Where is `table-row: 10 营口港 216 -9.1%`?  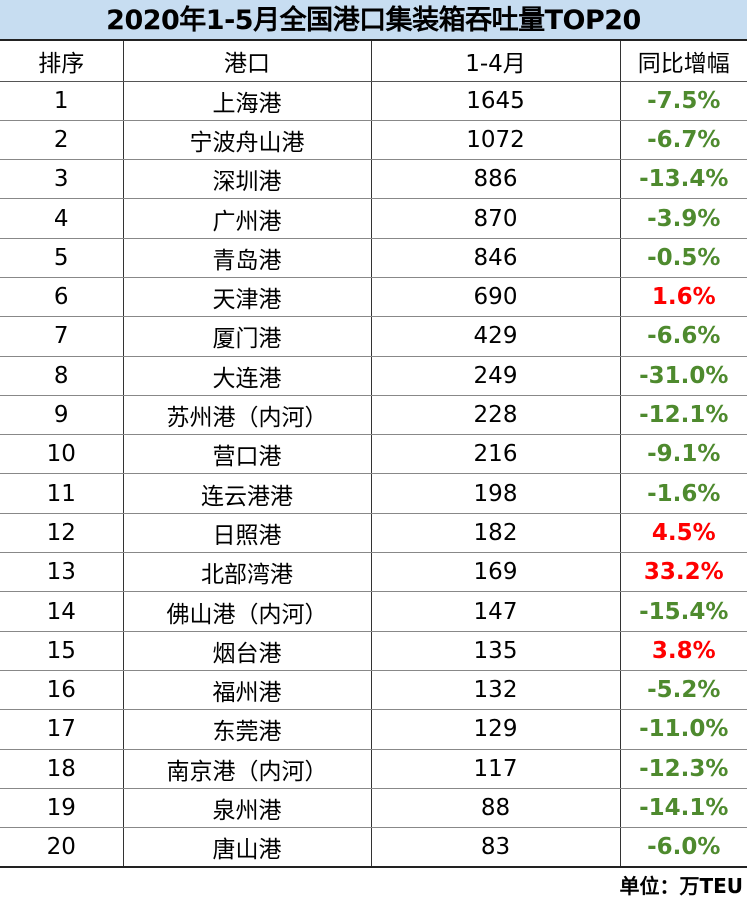
table-row: 10 营口港 216 -9.1% is located at coordinates (373, 454).